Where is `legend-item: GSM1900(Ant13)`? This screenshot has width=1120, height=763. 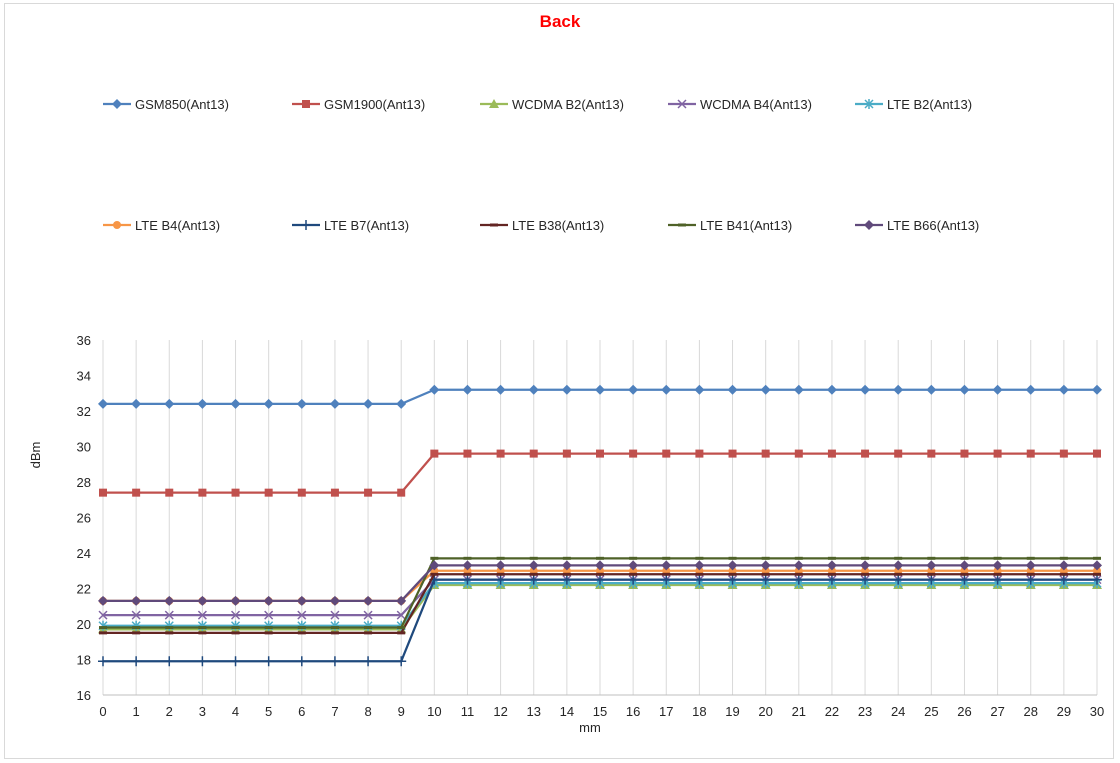 legend-item: GSM1900(Ant13) is located at coordinates (358, 104).